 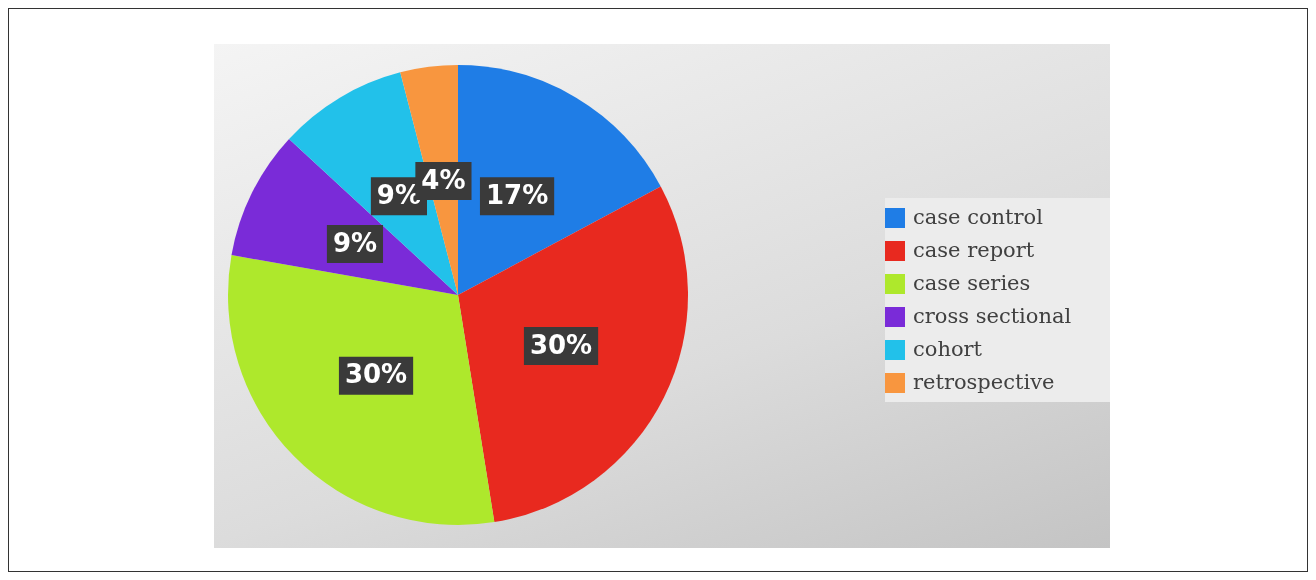 What do you see at coordinates (984, 382) in the screenshot?
I see `legend-label: retrospective` at bounding box center [984, 382].